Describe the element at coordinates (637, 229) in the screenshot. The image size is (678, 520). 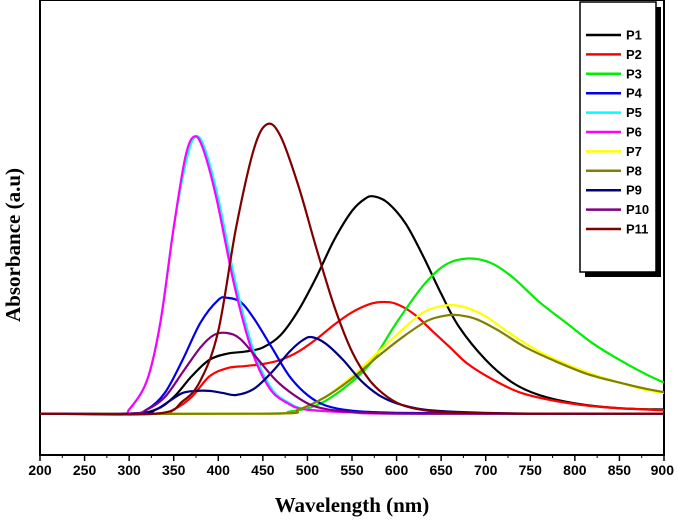
I see `legend-label-p11: P11` at that location.